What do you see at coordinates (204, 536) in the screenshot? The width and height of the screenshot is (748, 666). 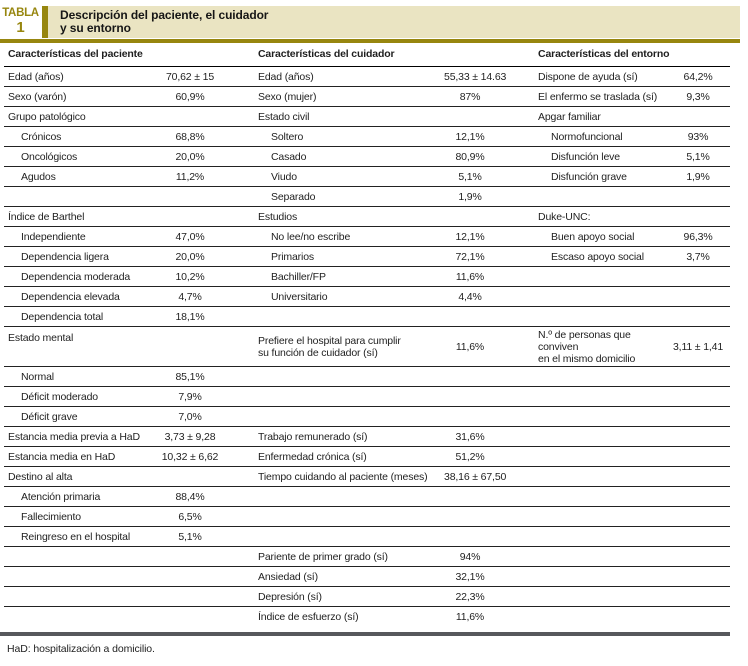 I see `cell-paciente-value: 5,1%` at bounding box center [204, 536].